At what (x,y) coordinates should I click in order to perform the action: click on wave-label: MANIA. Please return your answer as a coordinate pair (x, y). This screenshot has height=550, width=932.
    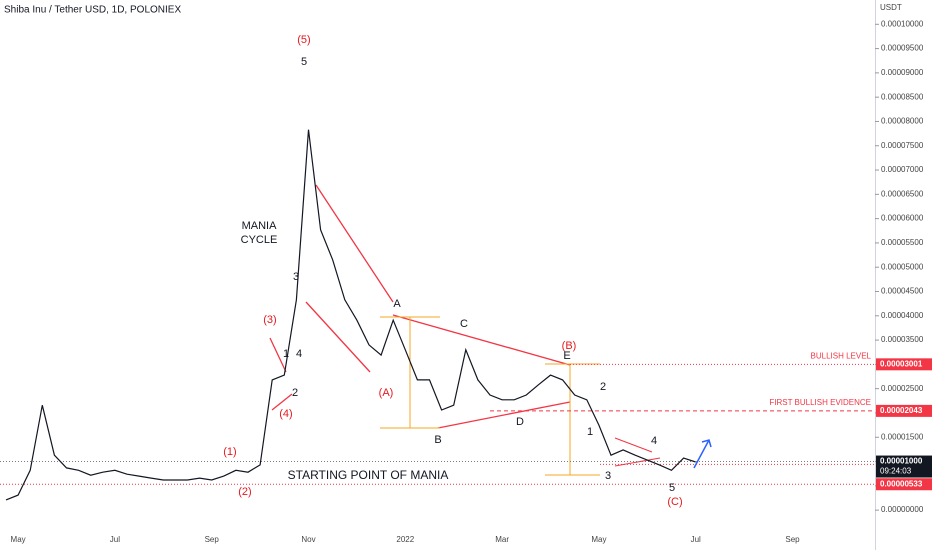
    Looking at the image, I should click on (260, 226).